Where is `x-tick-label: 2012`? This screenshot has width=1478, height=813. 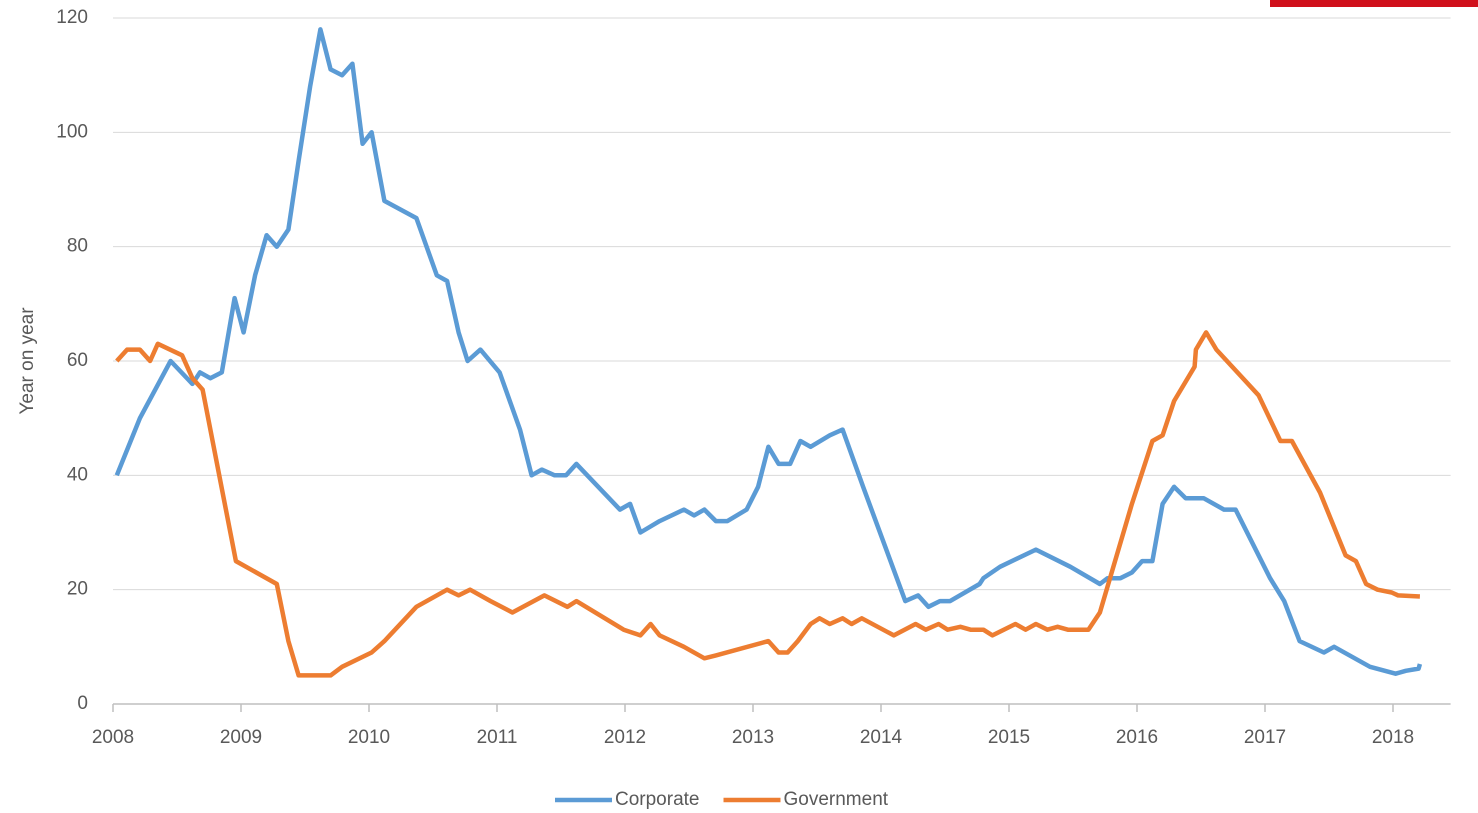 x-tick-label: 2012 is located at coordinates (625, 737).